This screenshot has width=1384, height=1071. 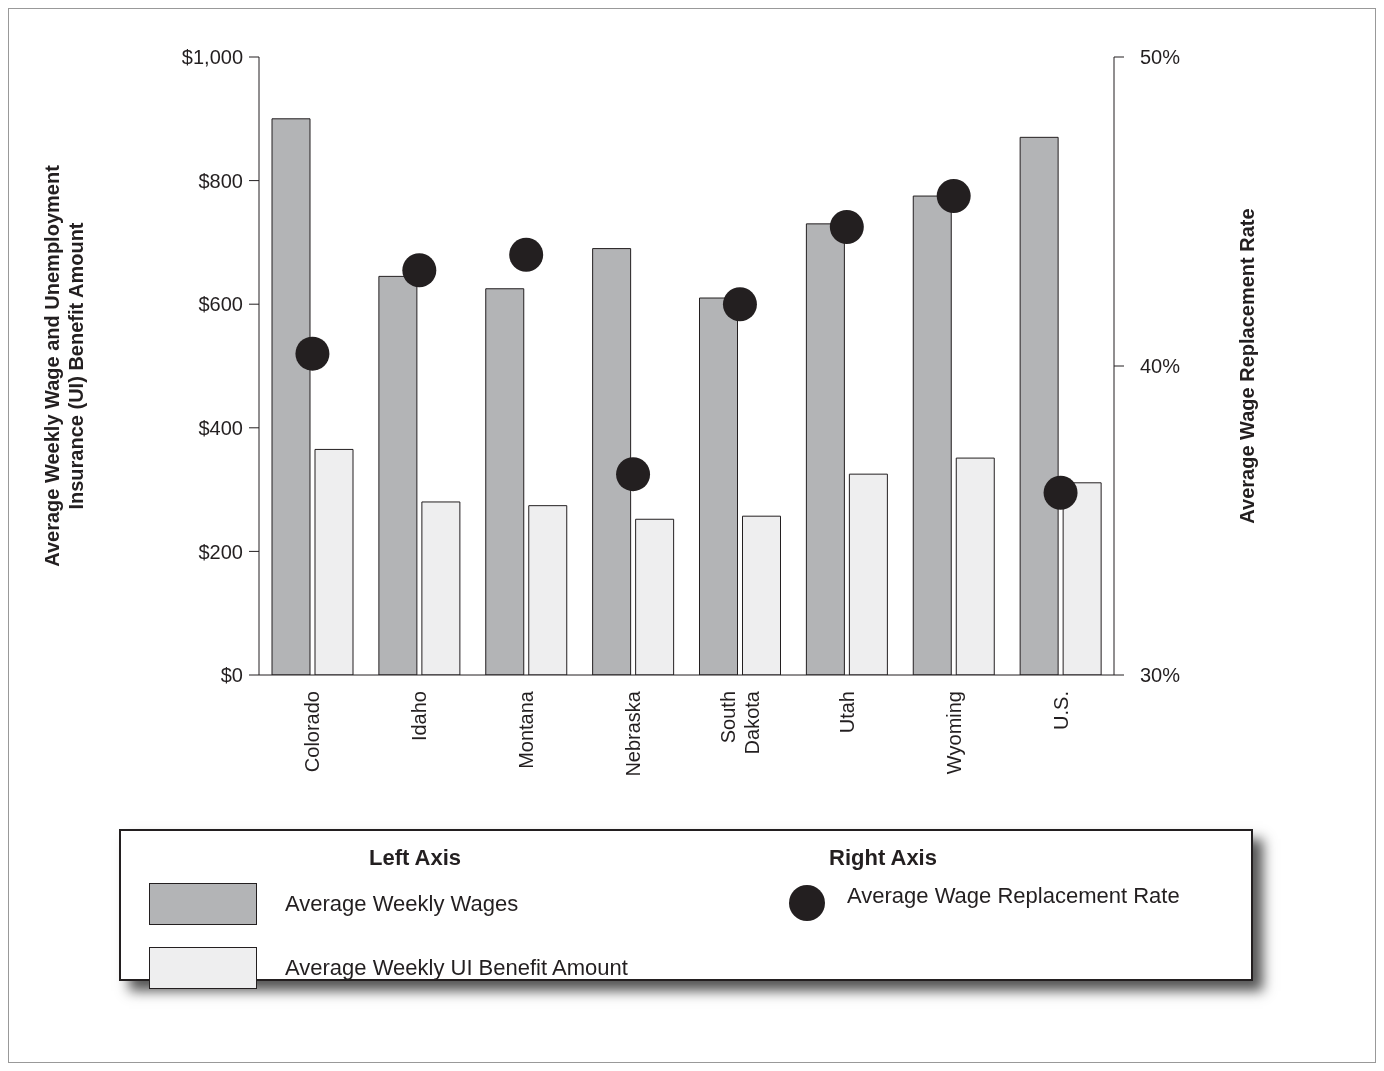 I want to click on legend-label: Average Weekly Wages, so click(x=402, y=904).